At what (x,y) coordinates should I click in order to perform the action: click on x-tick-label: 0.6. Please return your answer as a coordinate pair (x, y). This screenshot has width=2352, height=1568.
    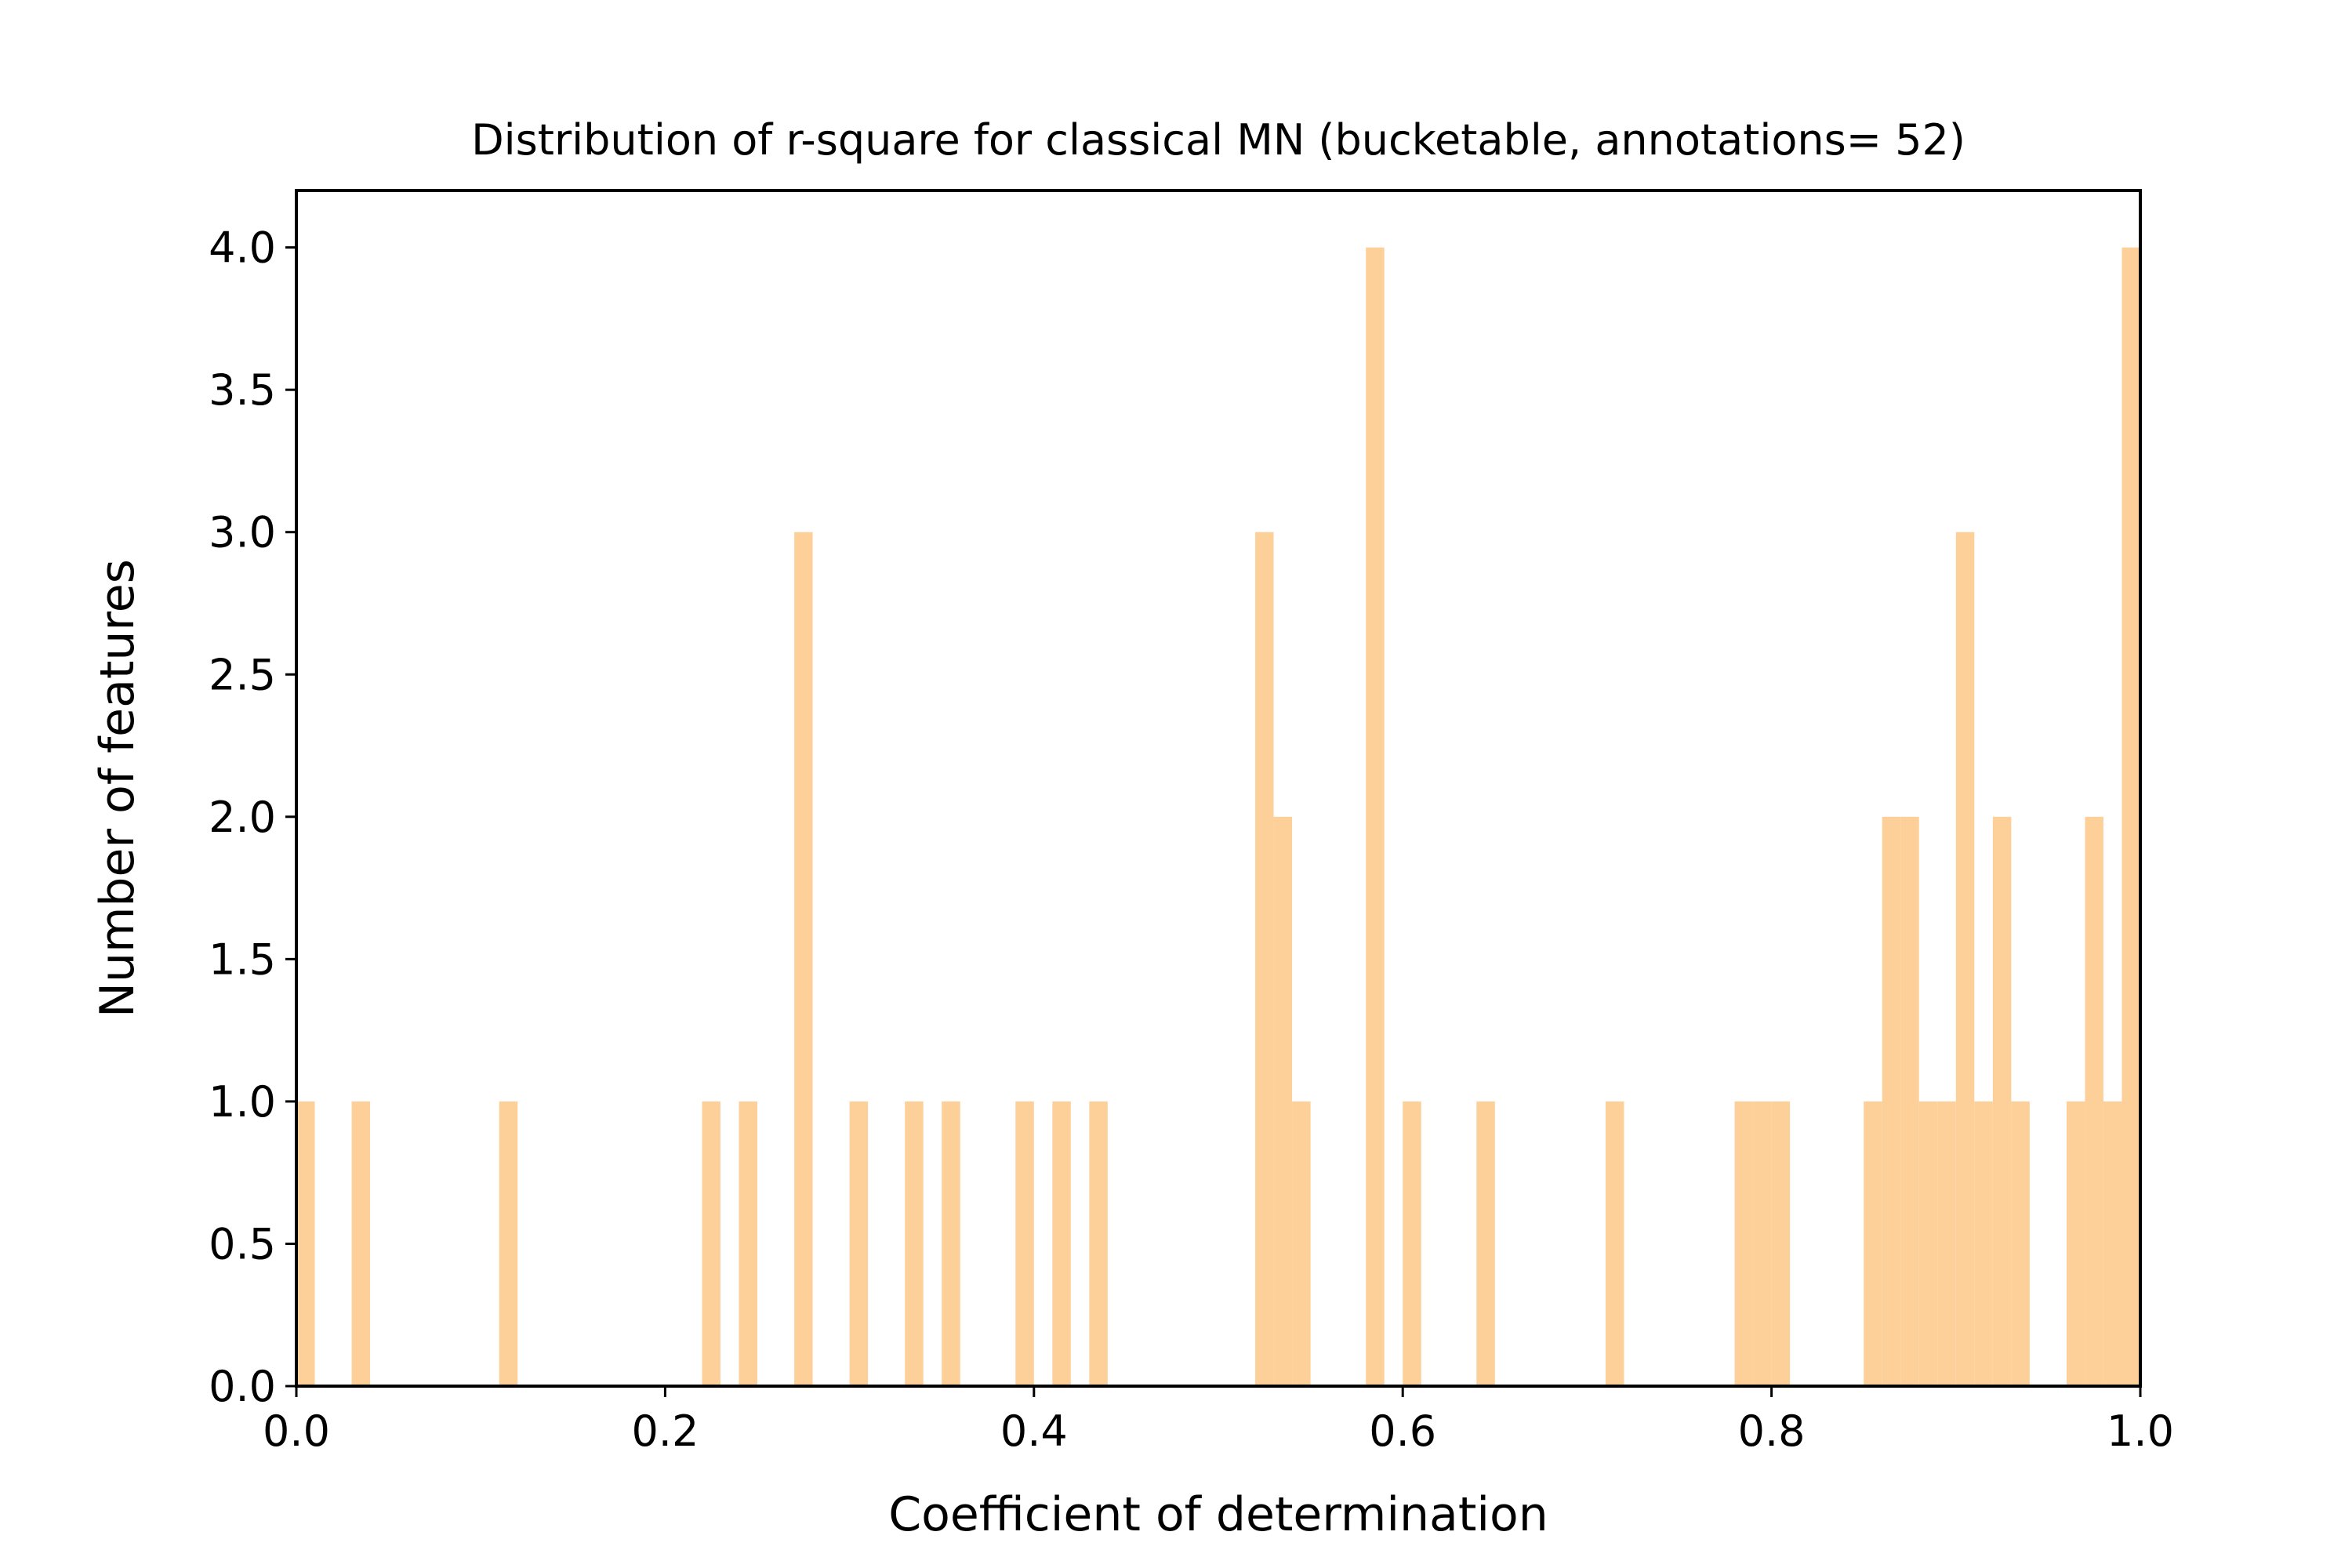
    Looking at the image, I should click on (1402, 1431).